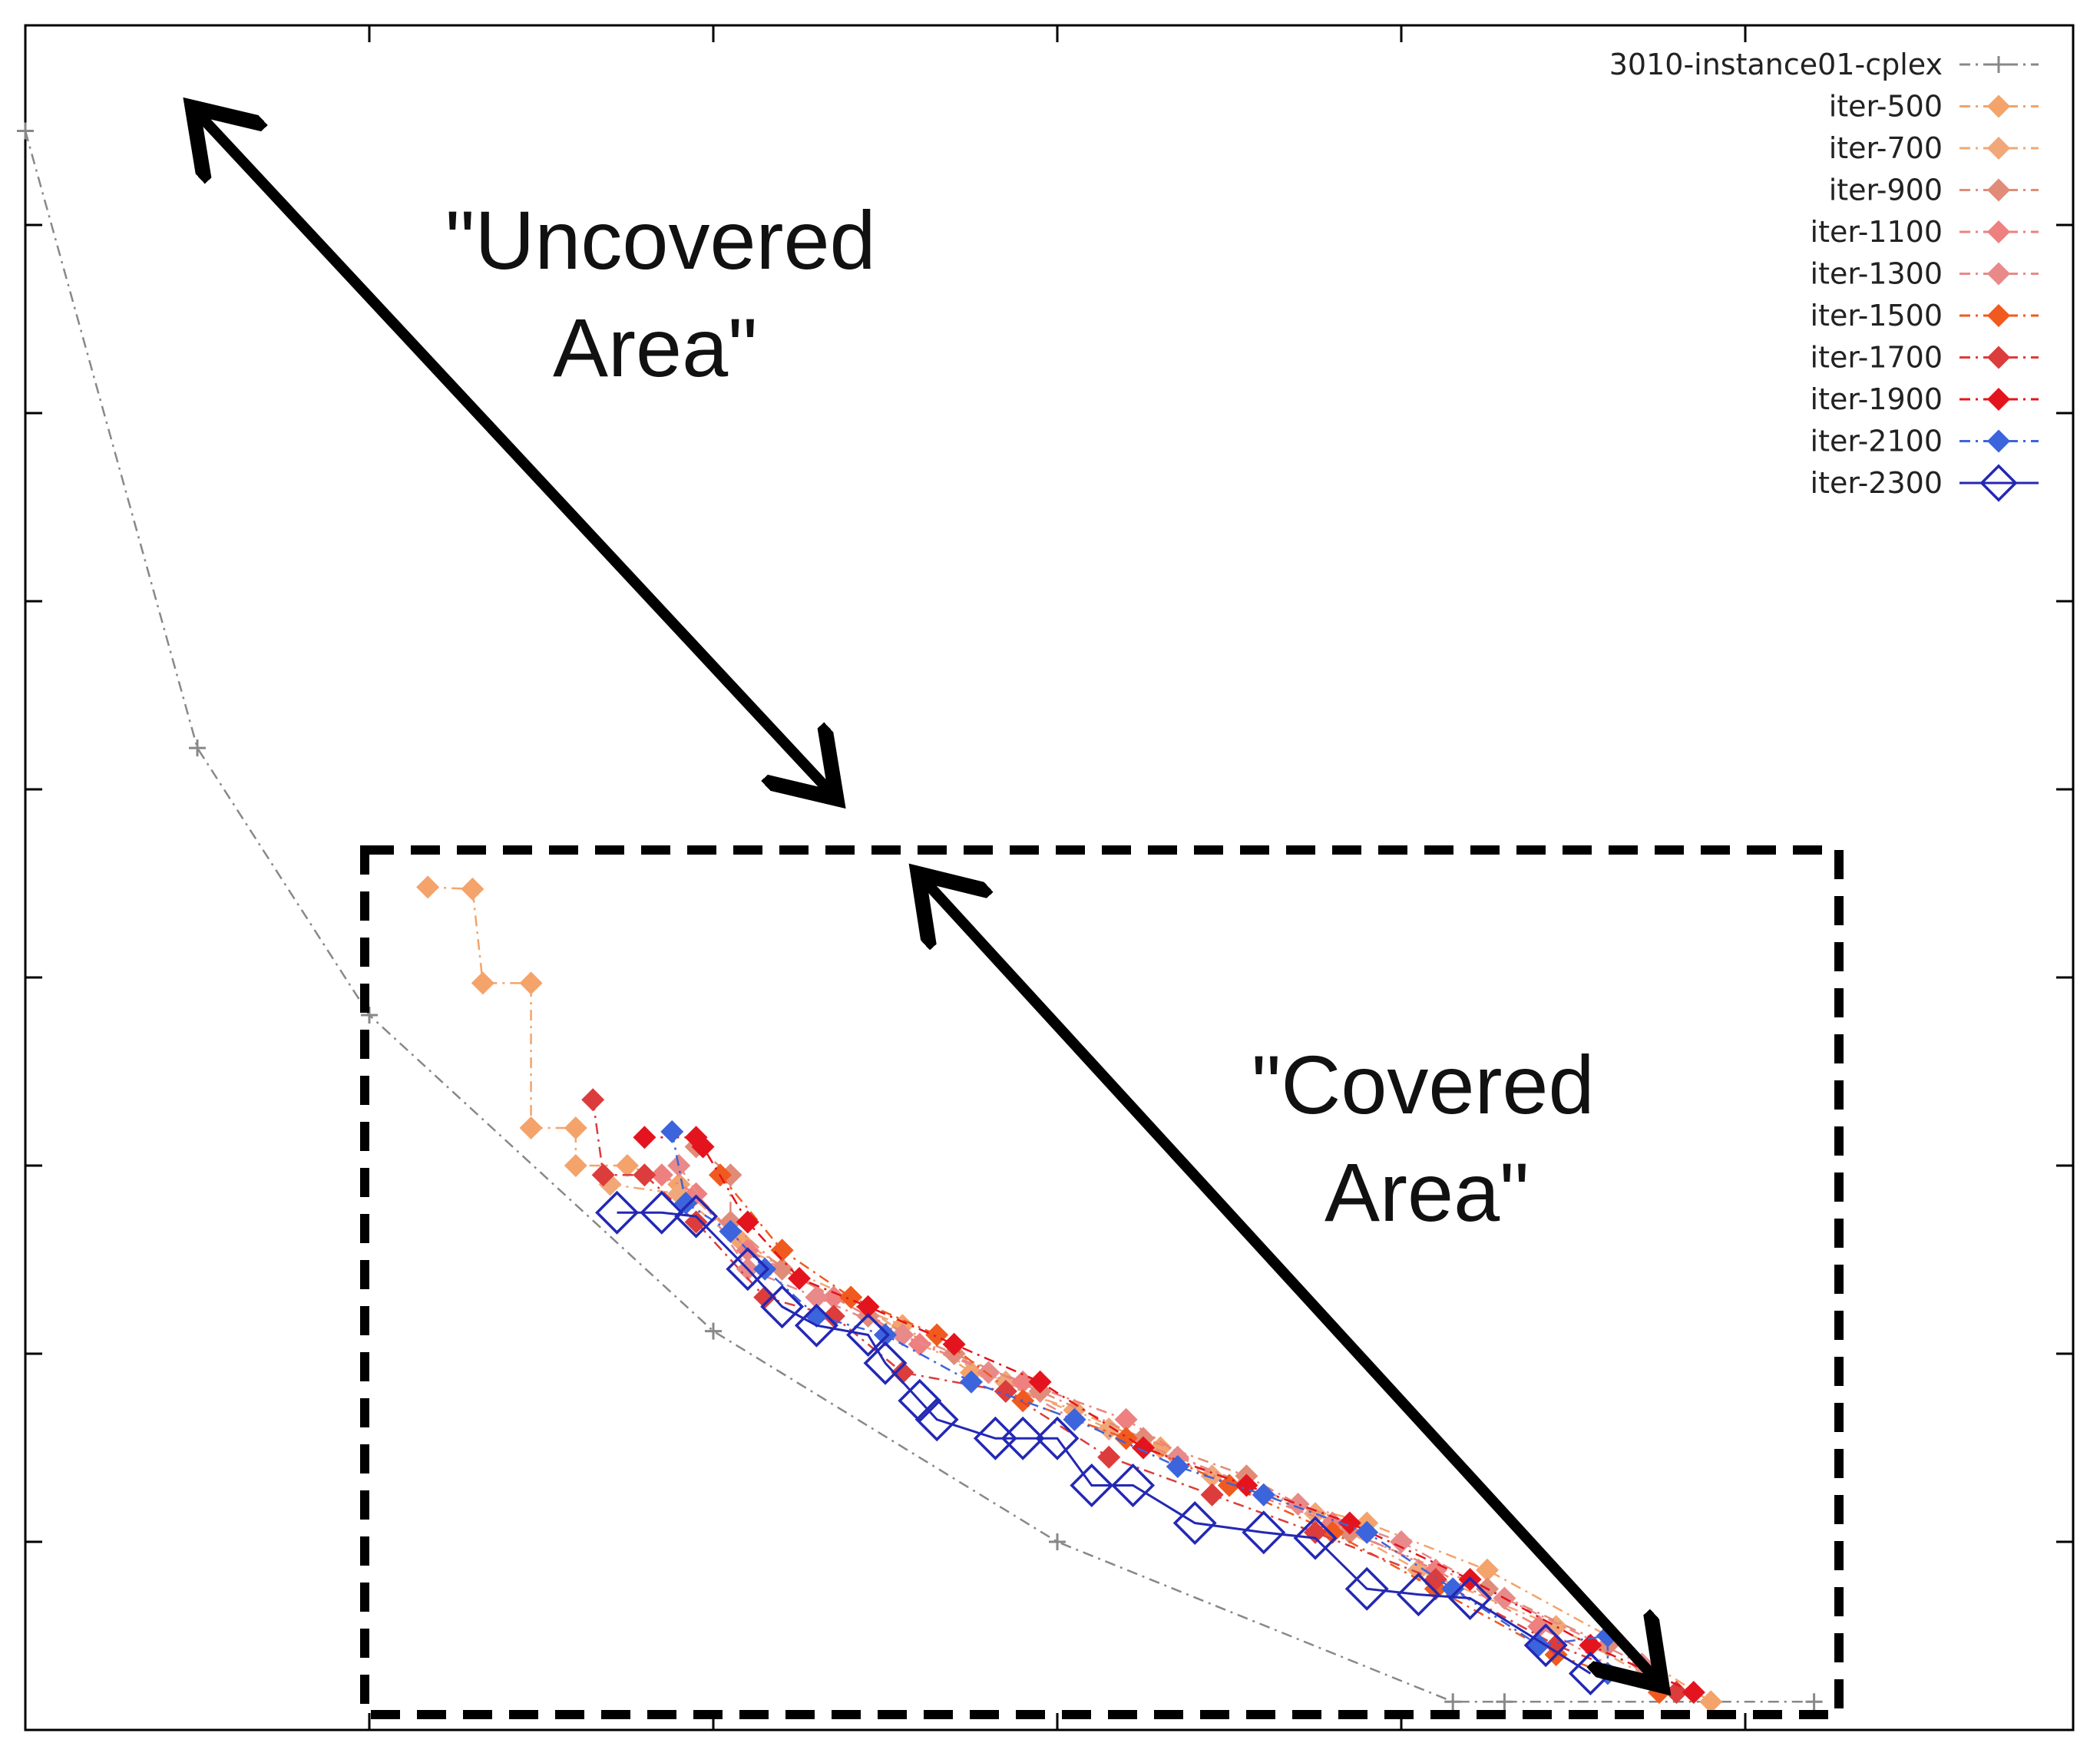 The image size is (2100, 1743). What do you see at coordinates (1877, 441) in the screenshot?
I see `legend-label: iter-2100` at bounding box center [1877, 441].